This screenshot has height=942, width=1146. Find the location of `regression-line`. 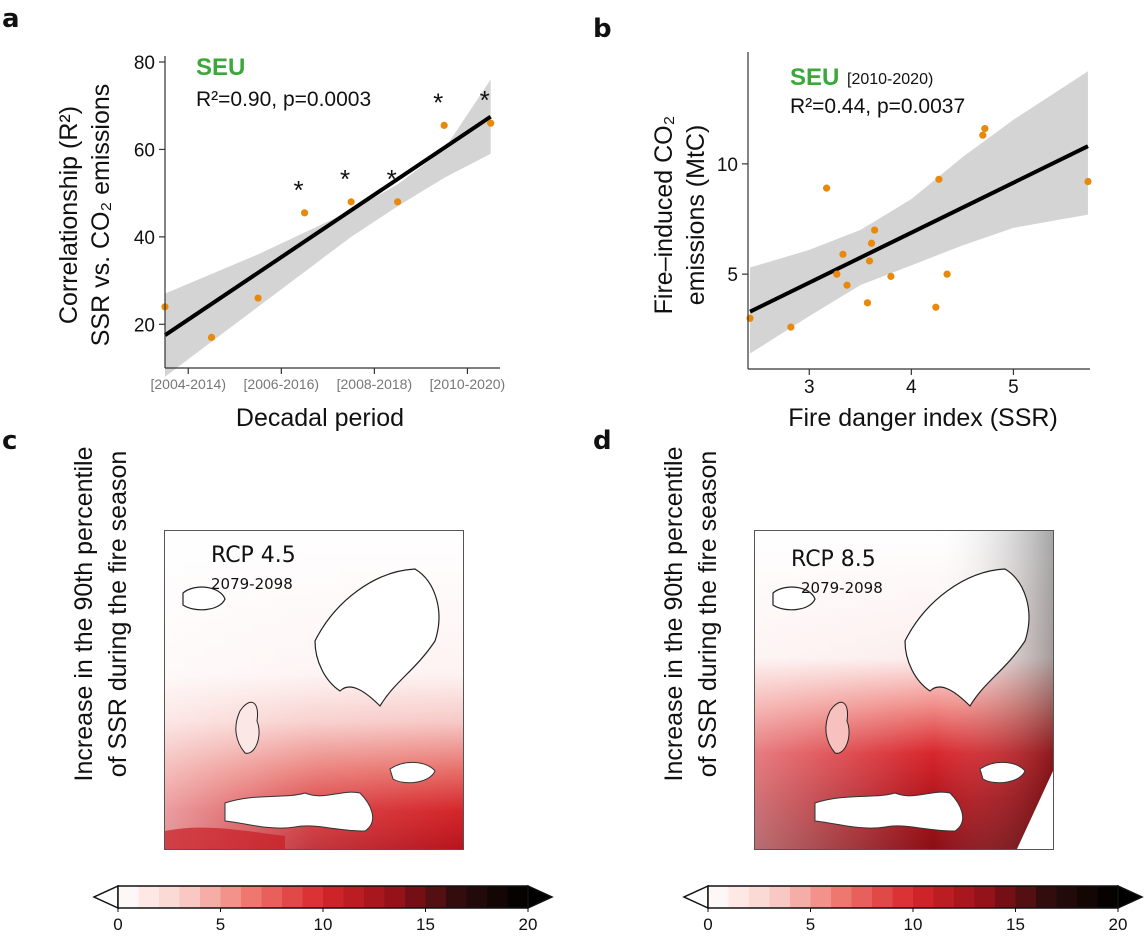

regression-line is located at coordinates (327, 225).